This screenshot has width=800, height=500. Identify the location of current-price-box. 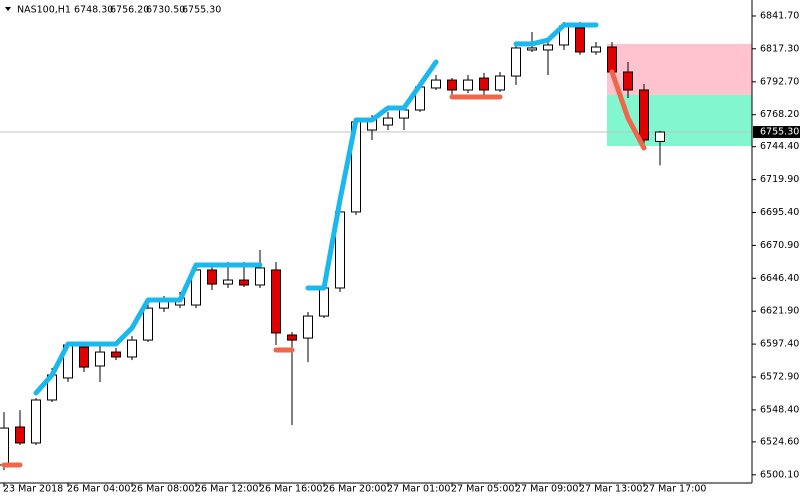
(776, 132).